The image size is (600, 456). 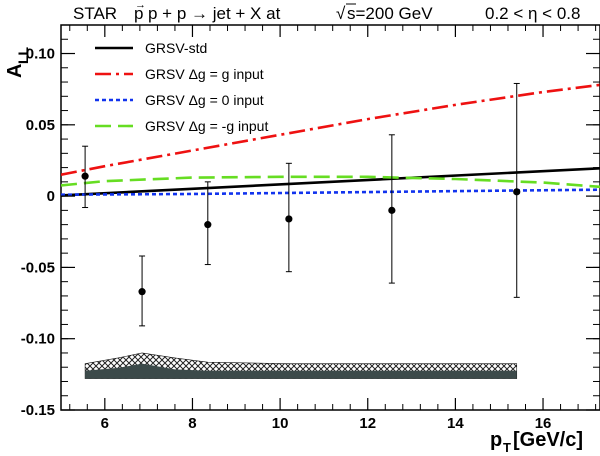 I want to click on systematic-band, so click(x=301, y=365).